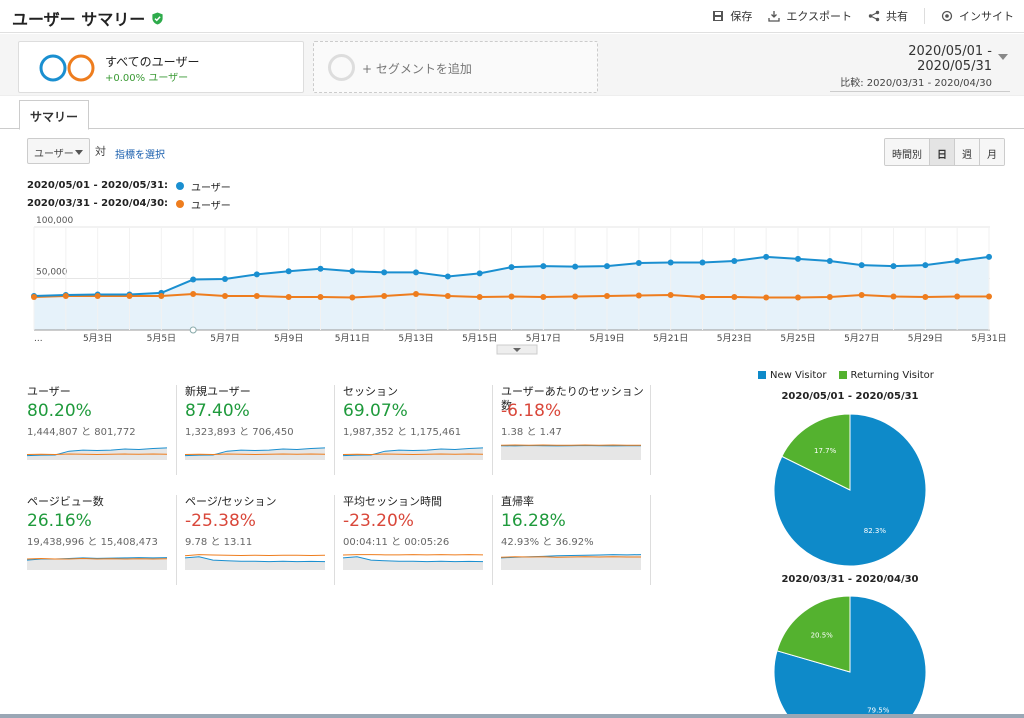 The width and height of the screenshot is (1024, 718). Describe the element at coordinates (79, 19) in the screenshot. I see `page-title-text: ユーザー サマリー` at that location.